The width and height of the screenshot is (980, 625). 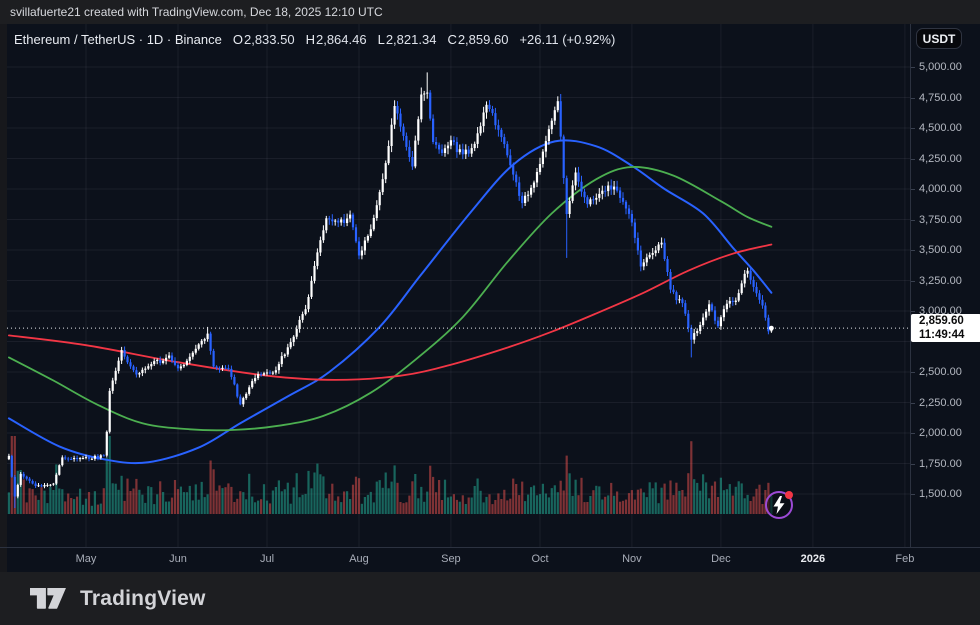 I want to click on last-price-label: 2,859.60 11:49:44, so click(x=945, y=328).